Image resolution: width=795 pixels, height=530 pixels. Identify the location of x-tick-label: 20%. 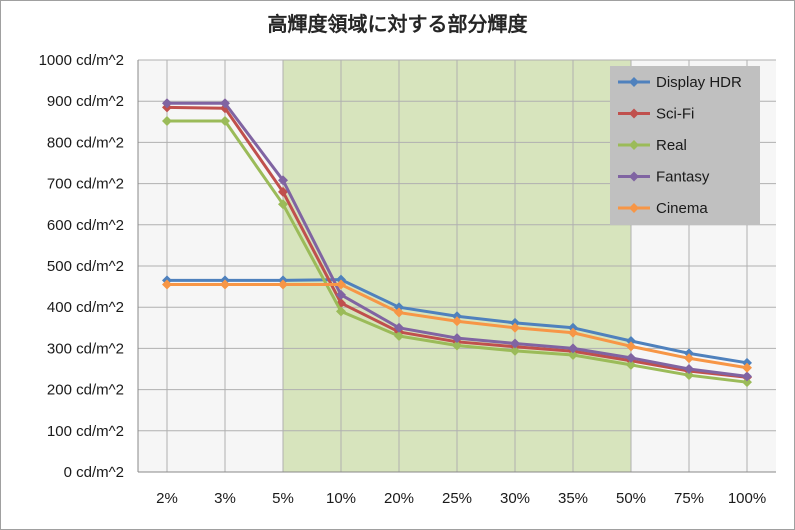
(399, 498).